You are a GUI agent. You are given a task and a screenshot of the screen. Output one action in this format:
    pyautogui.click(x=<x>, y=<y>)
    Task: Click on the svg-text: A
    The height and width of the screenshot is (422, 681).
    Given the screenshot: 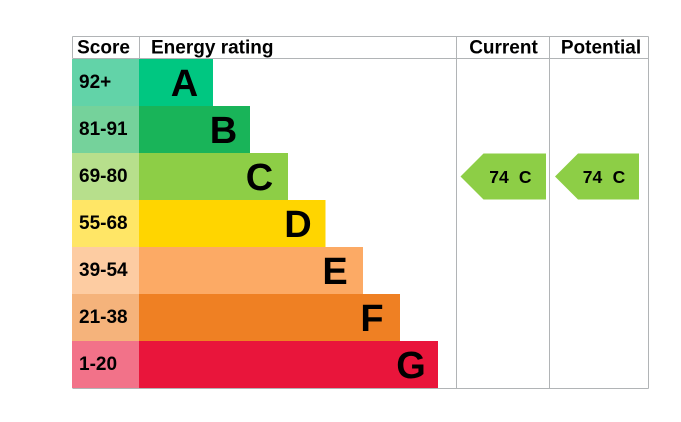 What is the action you would take?
    pyautogui.click(x=184, y=84)
    